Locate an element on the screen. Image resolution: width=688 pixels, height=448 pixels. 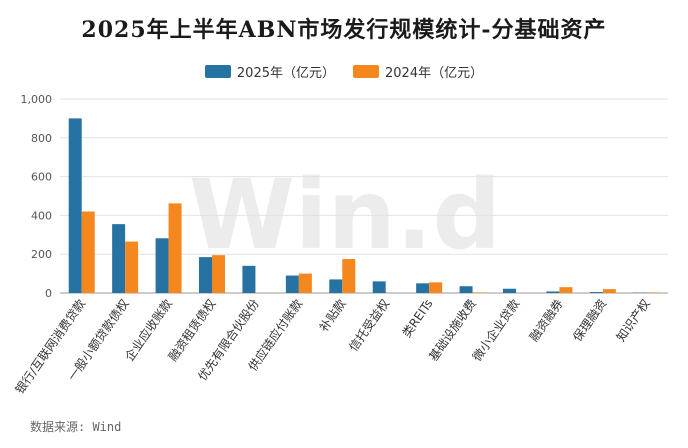
legend-label-2024: 2024年（亿元） is located at coordinates (434, 73).